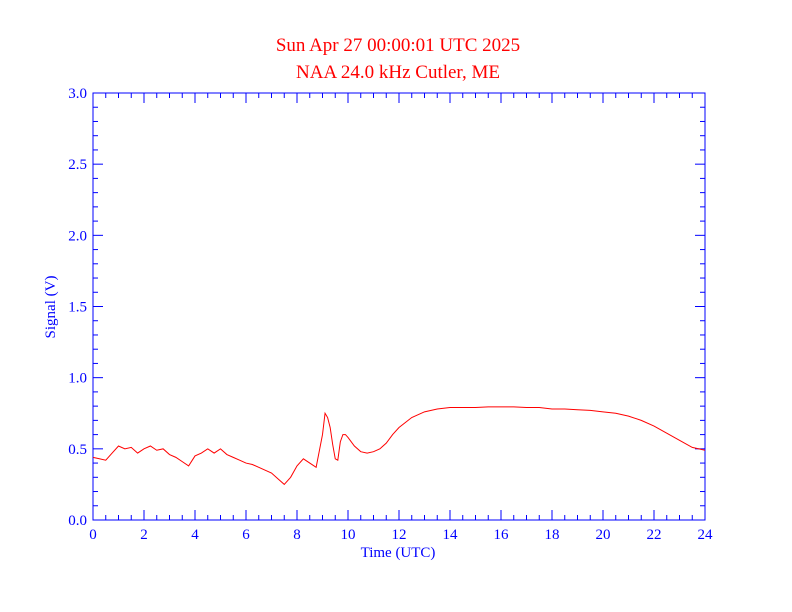  What do you see at coordinates (398, 553) in the screenshot?
I see `x-axis-label: Time (UTC)` at bounding box center [398, 553].